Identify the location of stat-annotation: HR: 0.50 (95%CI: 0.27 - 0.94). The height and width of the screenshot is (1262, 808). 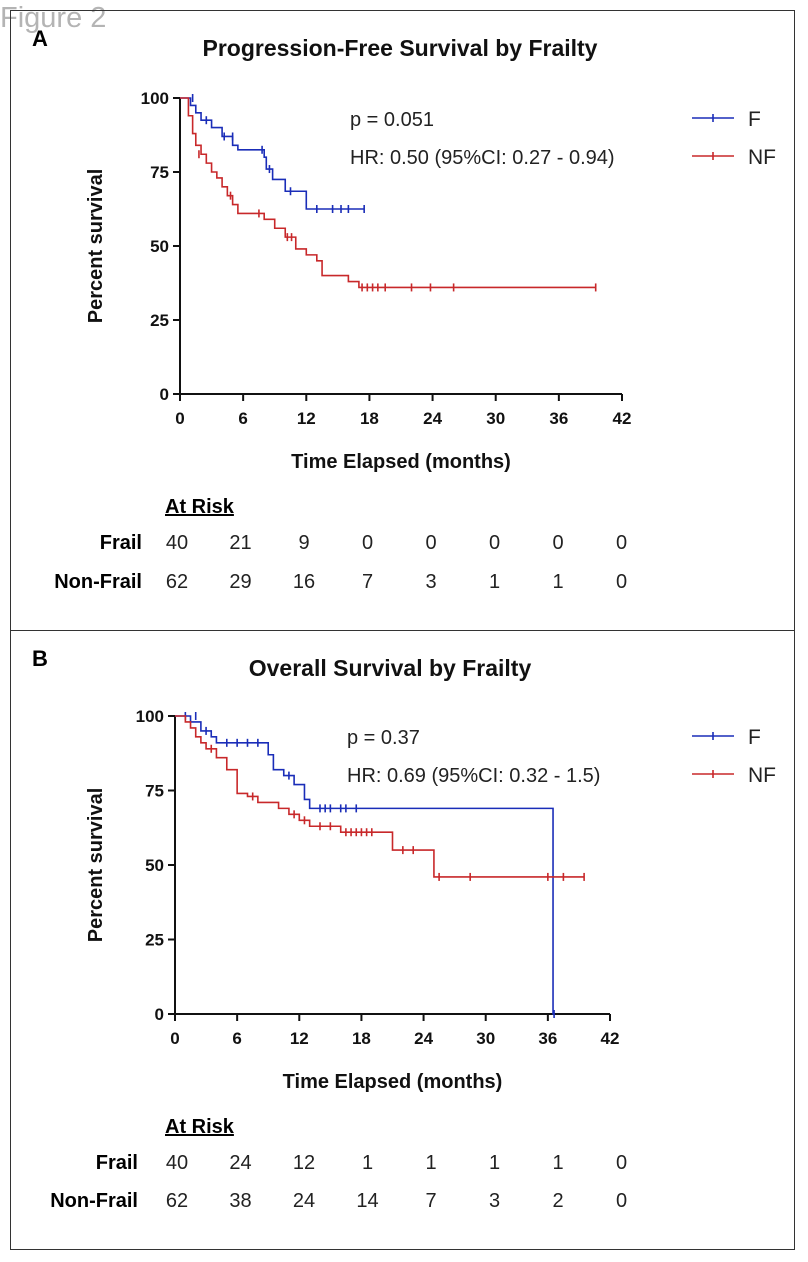
(482, 158).